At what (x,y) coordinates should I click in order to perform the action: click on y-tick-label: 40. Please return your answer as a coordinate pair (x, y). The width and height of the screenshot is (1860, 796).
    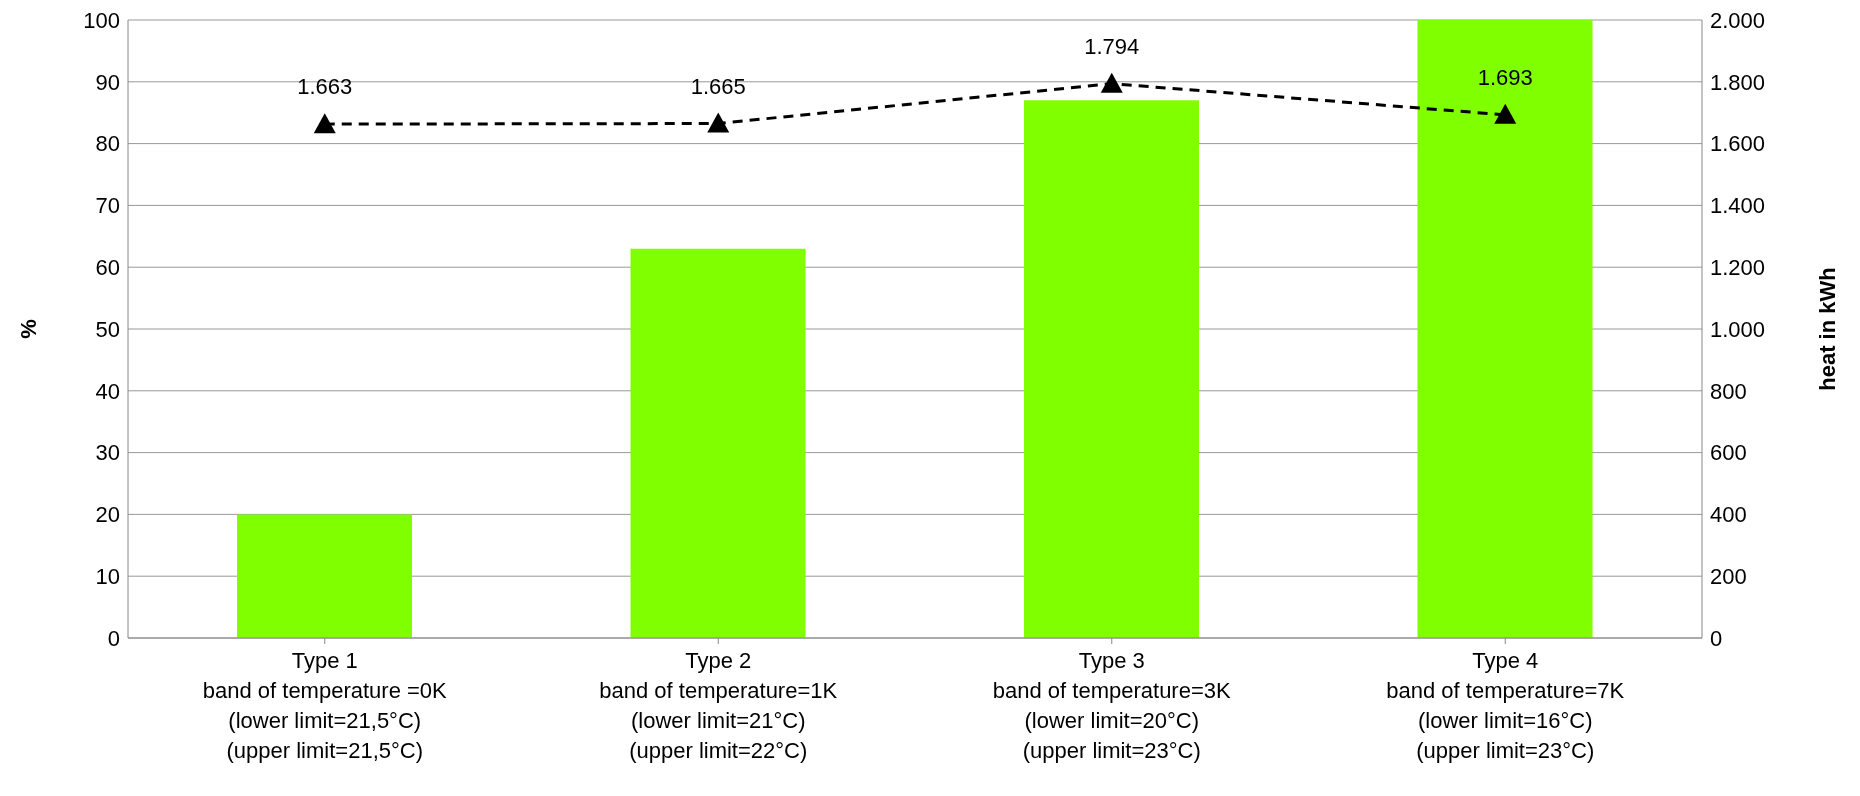
    Looking at the image, I should click on (107, 391).